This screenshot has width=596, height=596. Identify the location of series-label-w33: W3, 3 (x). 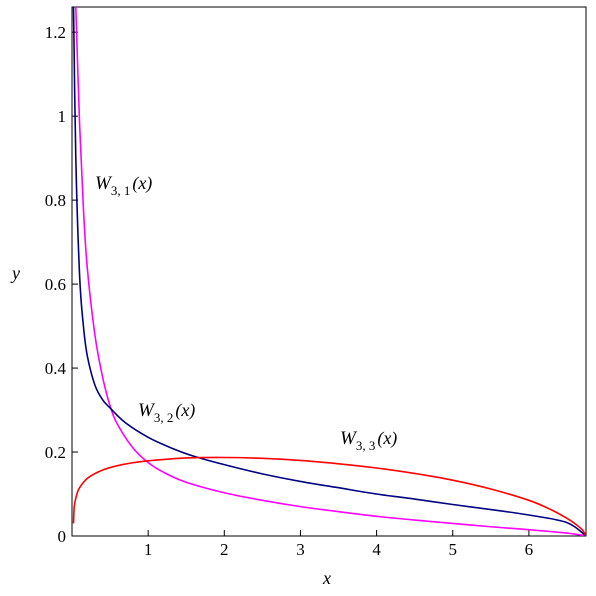
(368, 440).